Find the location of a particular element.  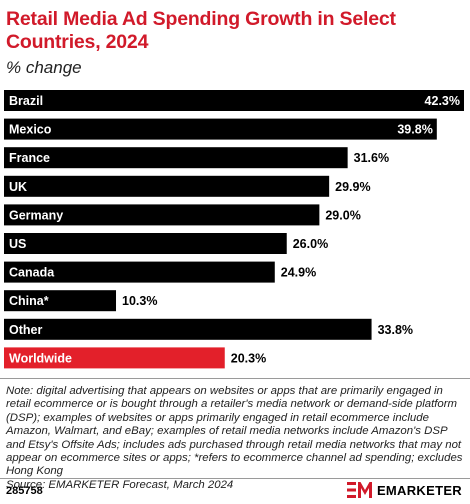

bar-canada is located at coordinates (139, 272).